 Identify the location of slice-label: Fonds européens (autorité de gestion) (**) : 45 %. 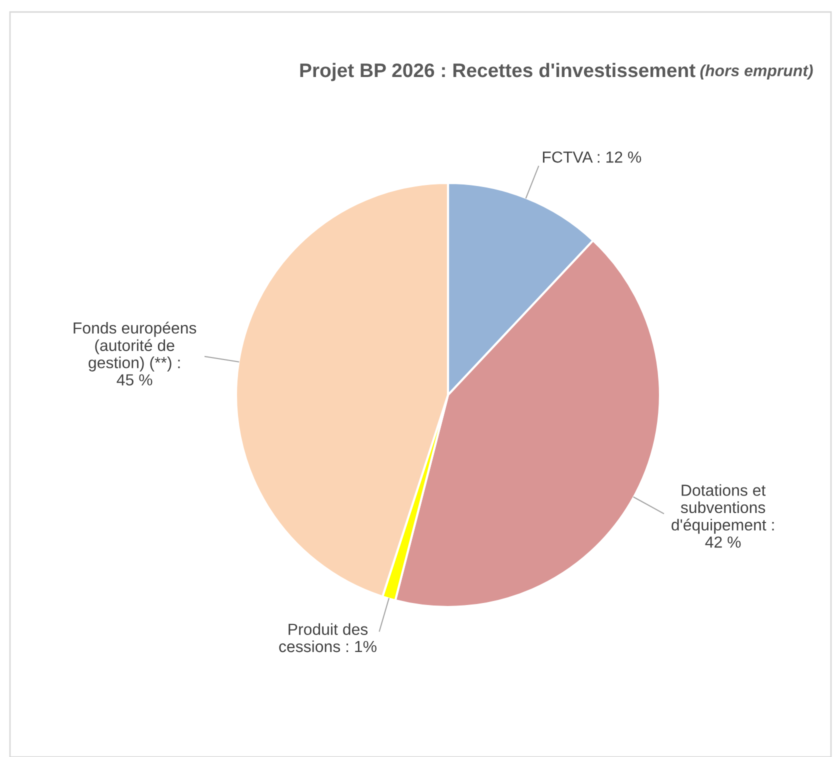
(135, 354).